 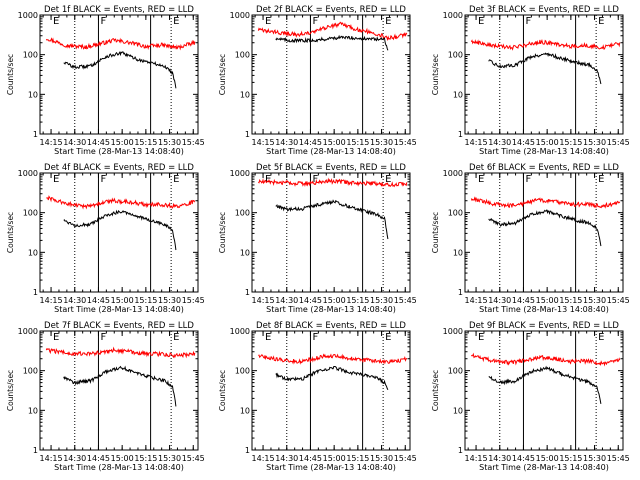 What do you see at coordinates (119, 168) in the screenshot?
I see `panel-title: Det 4f BLACK = Events, RED = LLD` at bounding box center [119, 168].